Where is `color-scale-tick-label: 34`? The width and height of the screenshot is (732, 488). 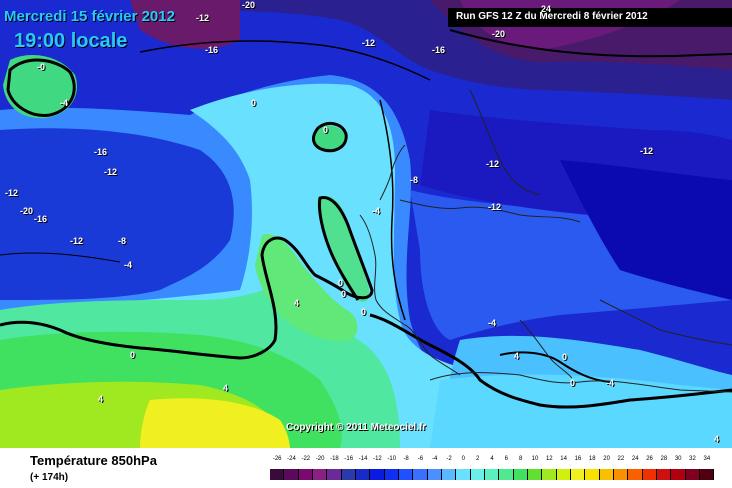 color-scale-tick-label: 34 is located at coordinates (707, 459).